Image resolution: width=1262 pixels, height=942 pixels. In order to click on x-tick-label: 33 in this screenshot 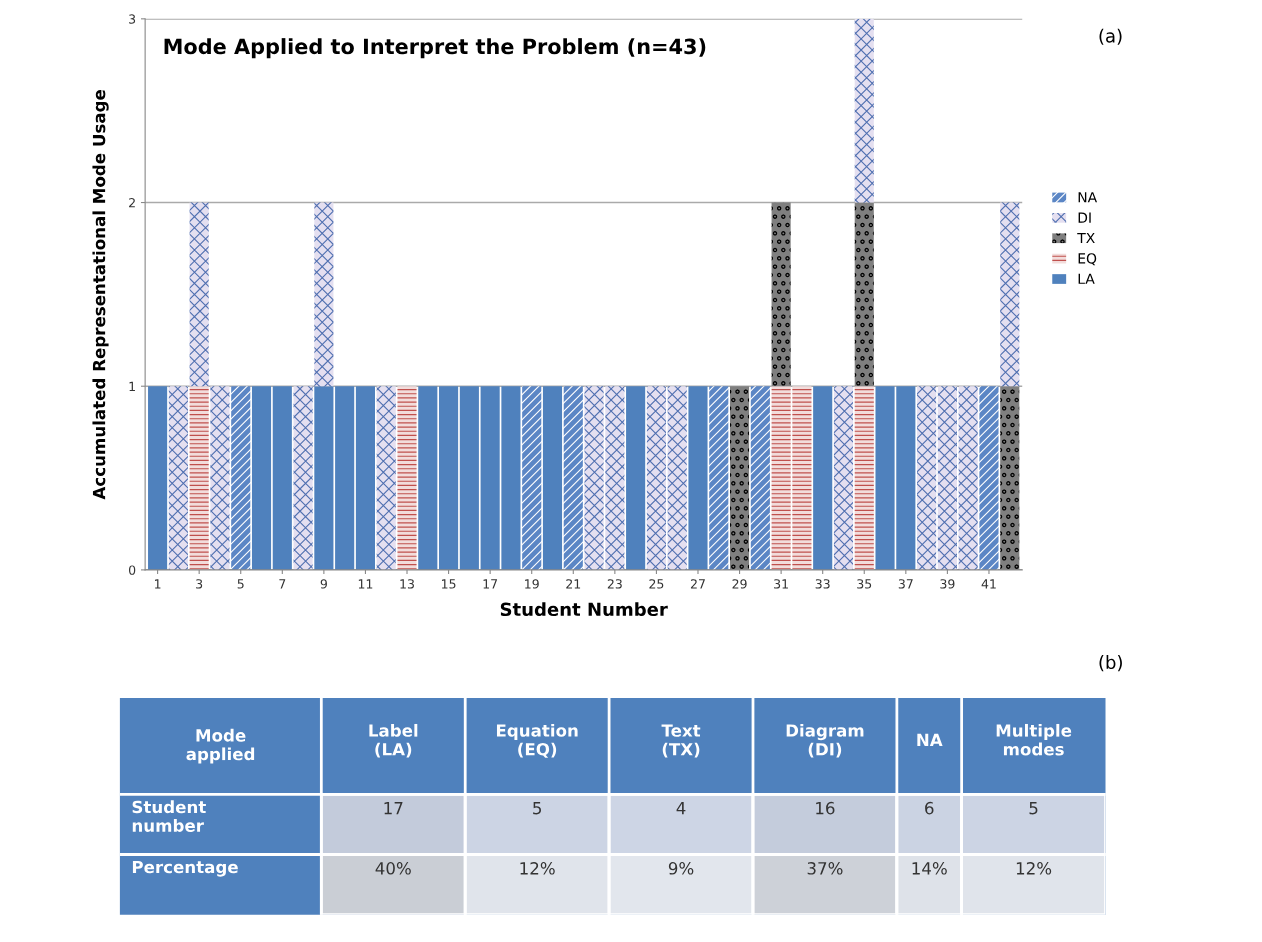, I will do `click(822, 584)`.